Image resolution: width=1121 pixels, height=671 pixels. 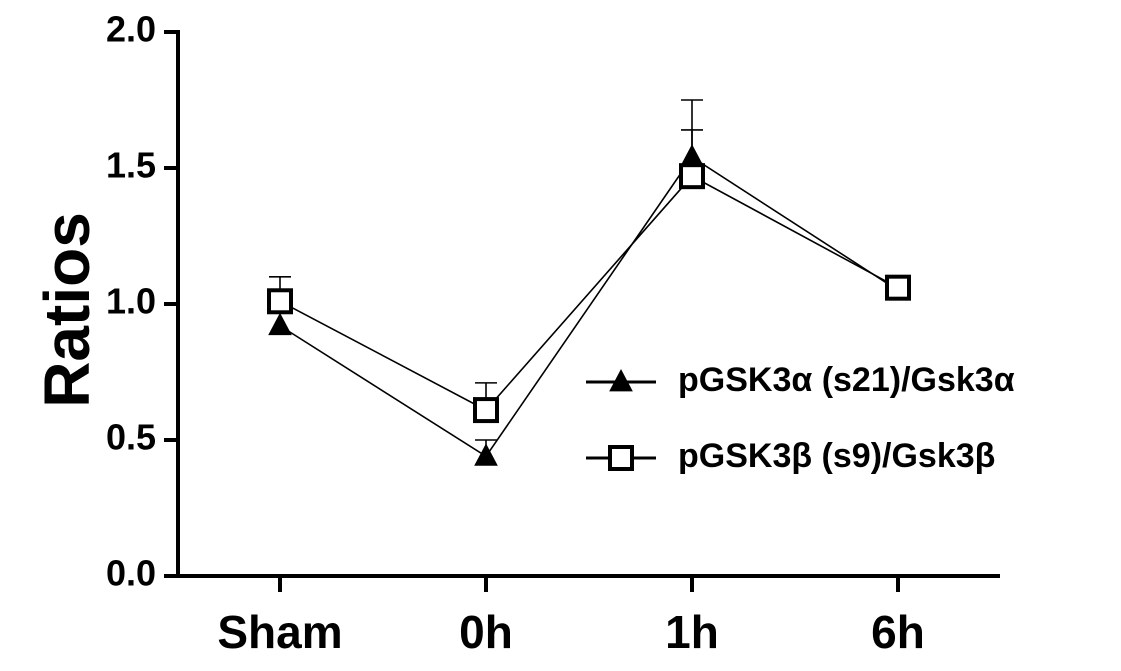 I want to click on y-tick-label: 2.0, so click(x=131, y=29).